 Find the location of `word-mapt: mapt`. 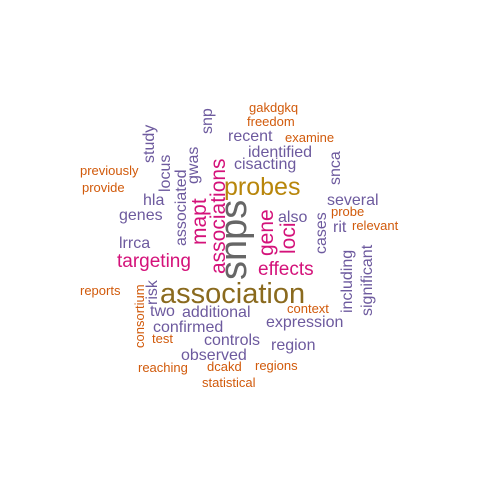

word-mapt: mapt is located at coordinates (199, 221).